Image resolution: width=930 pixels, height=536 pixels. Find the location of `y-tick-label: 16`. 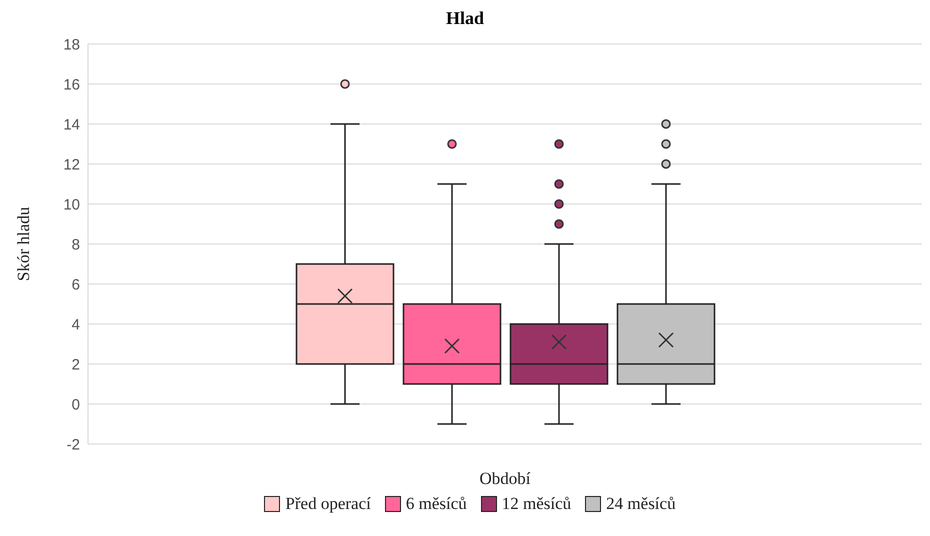

y-tick-label: 16 is located at coordinates (71, 85).